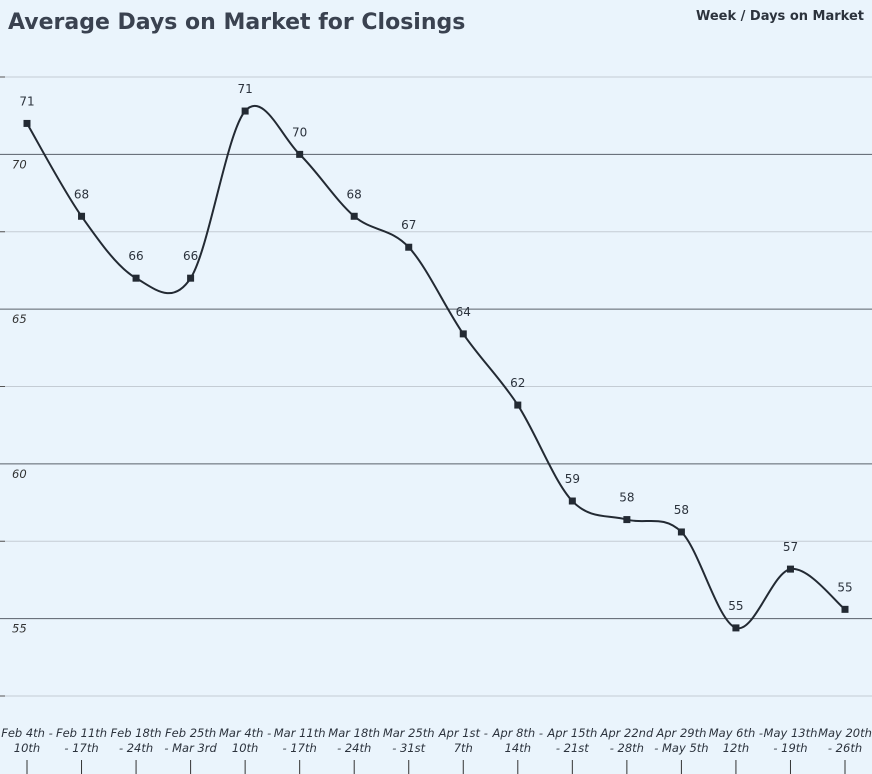 The image size is (872, 774). Describe the element at coordinates (572, 740) in the screenshot. I see `x-tick-label: Apr 15th - 21st` at that location.